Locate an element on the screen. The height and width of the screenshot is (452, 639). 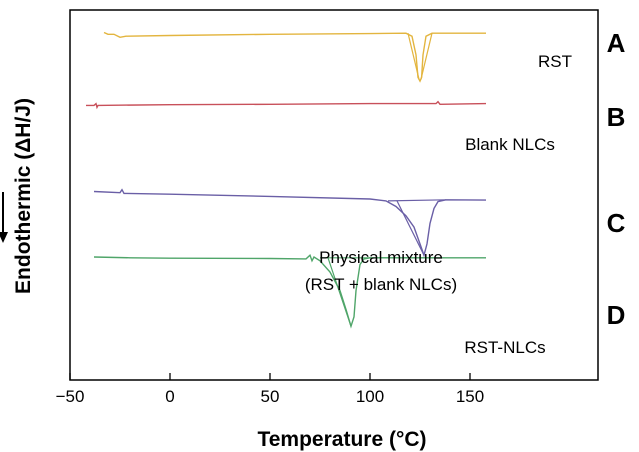
x-tick-label: 150 is located at coordinates (470, 396).